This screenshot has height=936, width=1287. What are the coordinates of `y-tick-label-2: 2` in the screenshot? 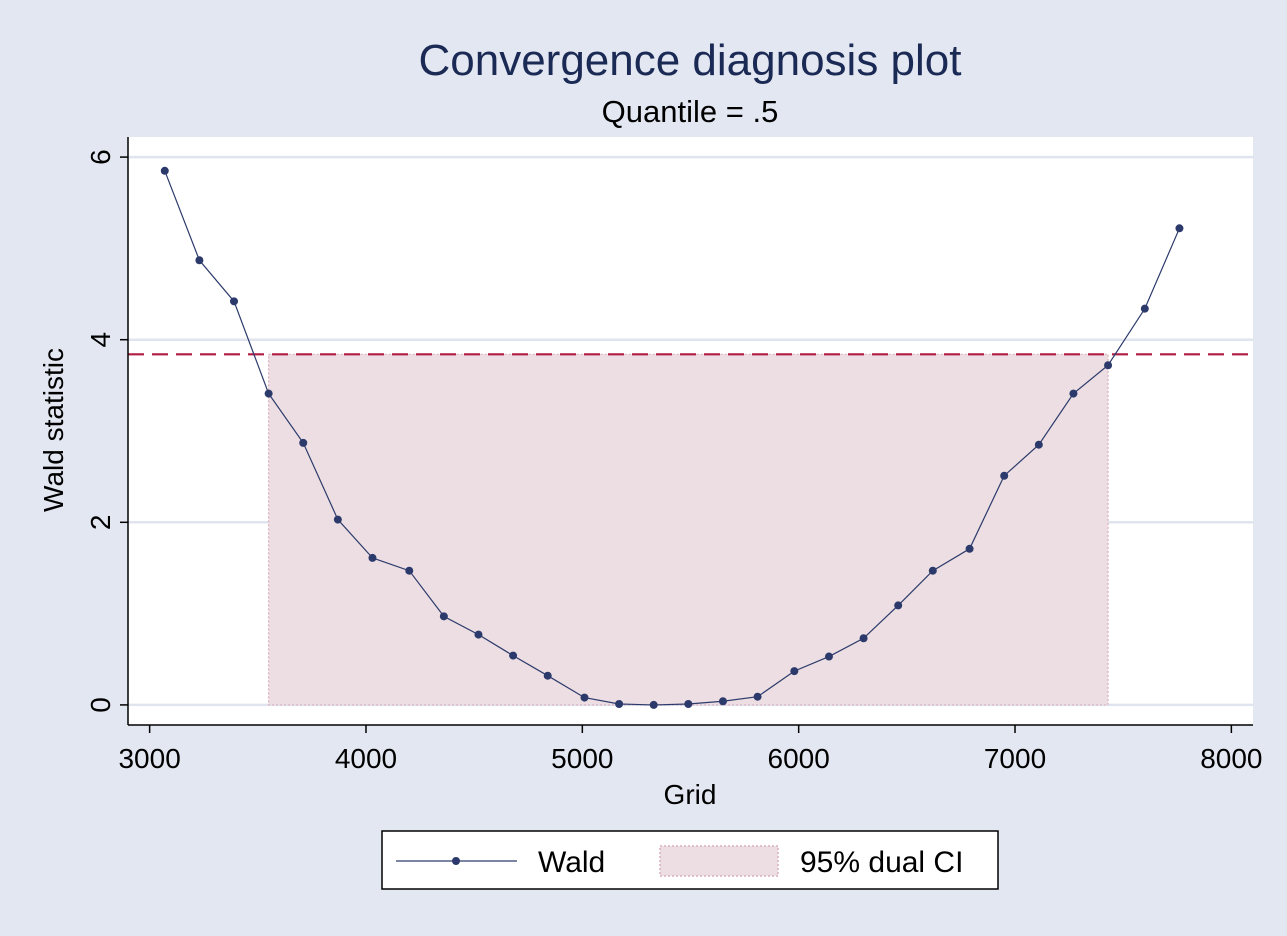 It's located at (100, 523).